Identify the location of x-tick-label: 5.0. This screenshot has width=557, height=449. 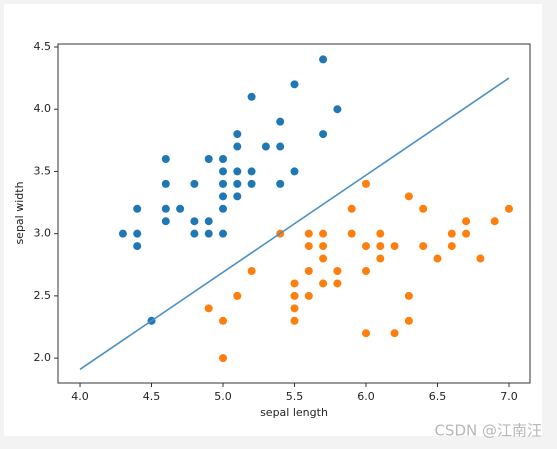
(223, 396).